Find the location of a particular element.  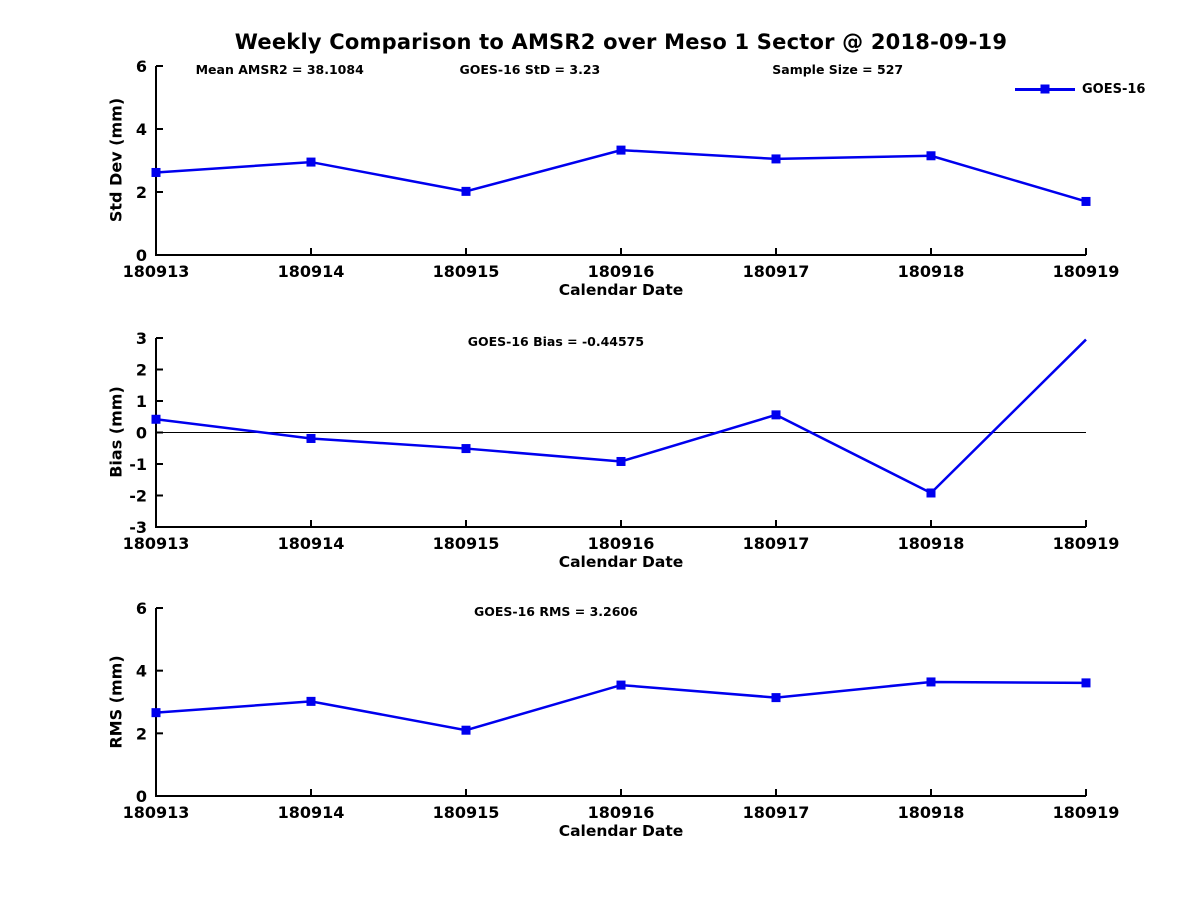

legend: GOES-16 is located at coordinates (1080, 89).